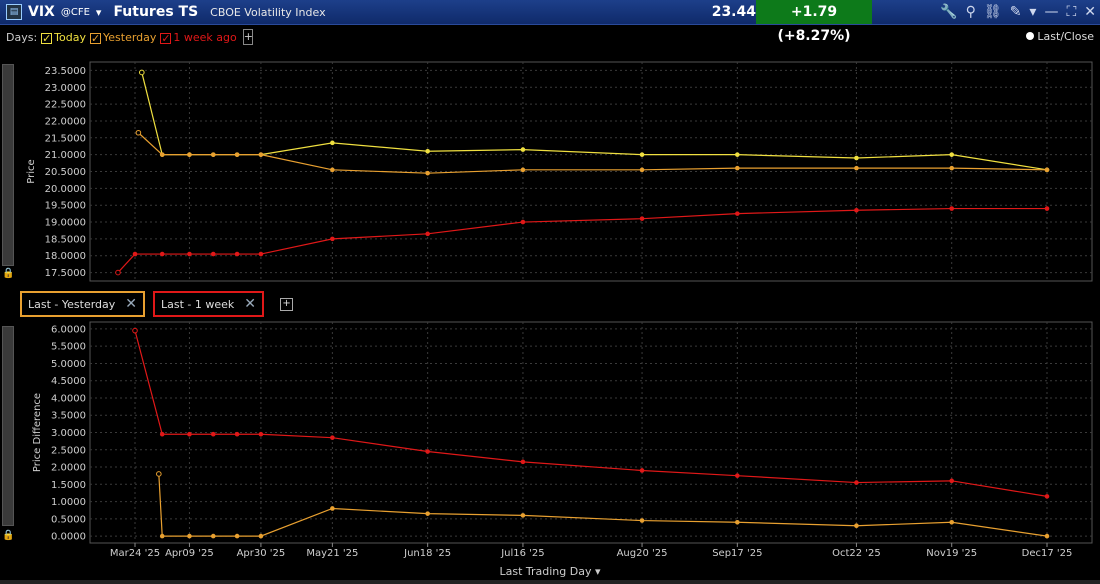 The width and height of the screenshot is (1100, 584). What do you see at coordinates (14, 12) in the screenshot?
I see `window-icon: ▤` at bounding box center [14, 12].